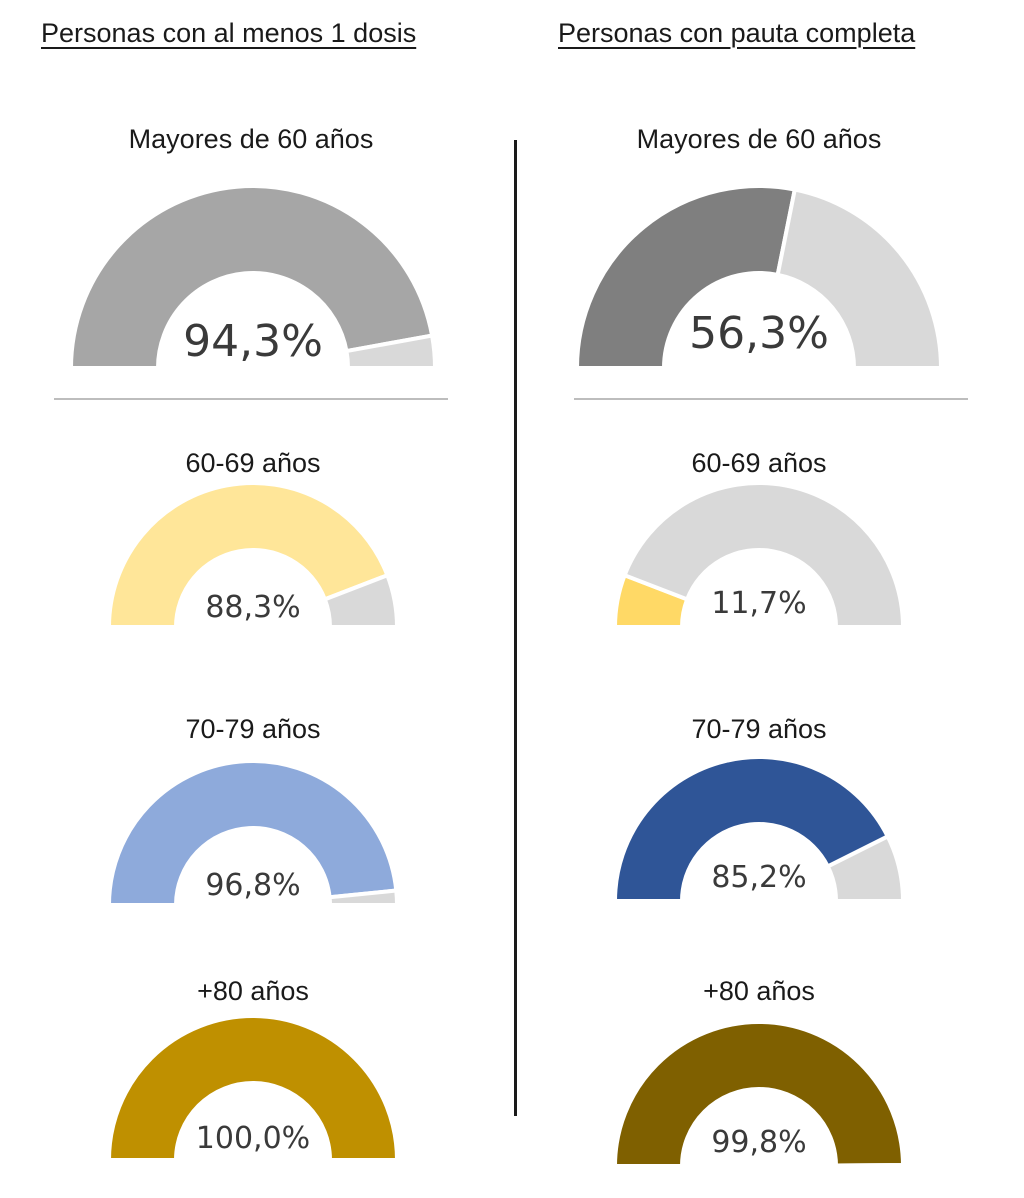 The image size is (1024, 1198). I want to click on gauge-value-label: 88,3%, so click(252, 607).